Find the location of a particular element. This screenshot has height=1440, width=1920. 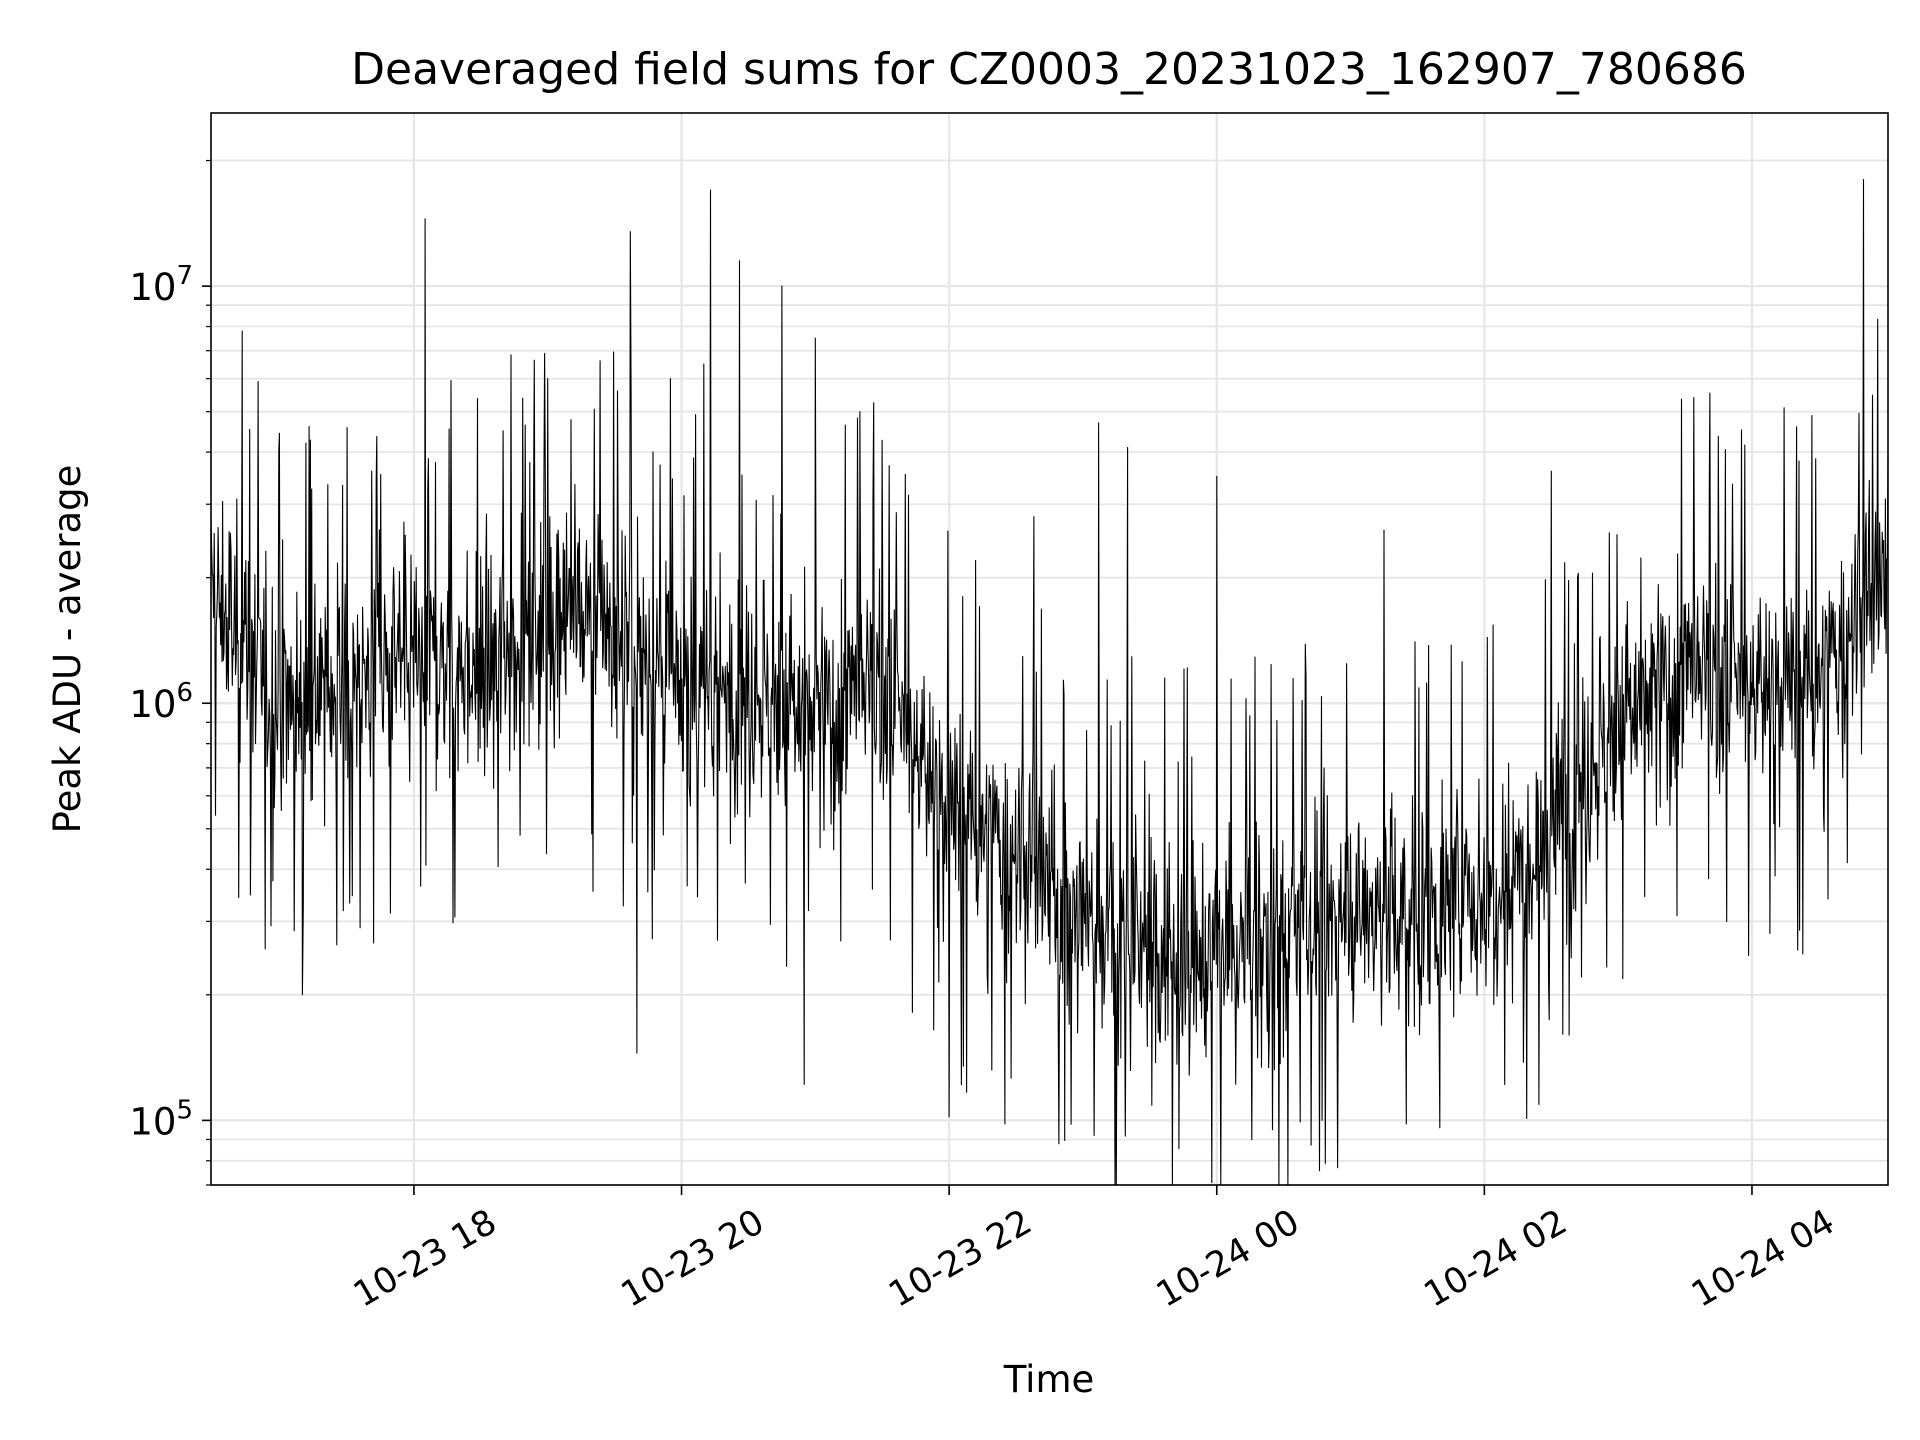

y-tick-label: 10⁶ is located at coordinates (161, 702).